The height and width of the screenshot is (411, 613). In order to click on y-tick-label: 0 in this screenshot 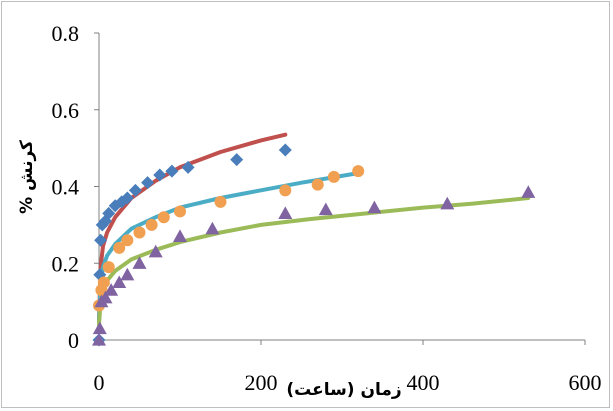, I will do `click(73, 340)`.